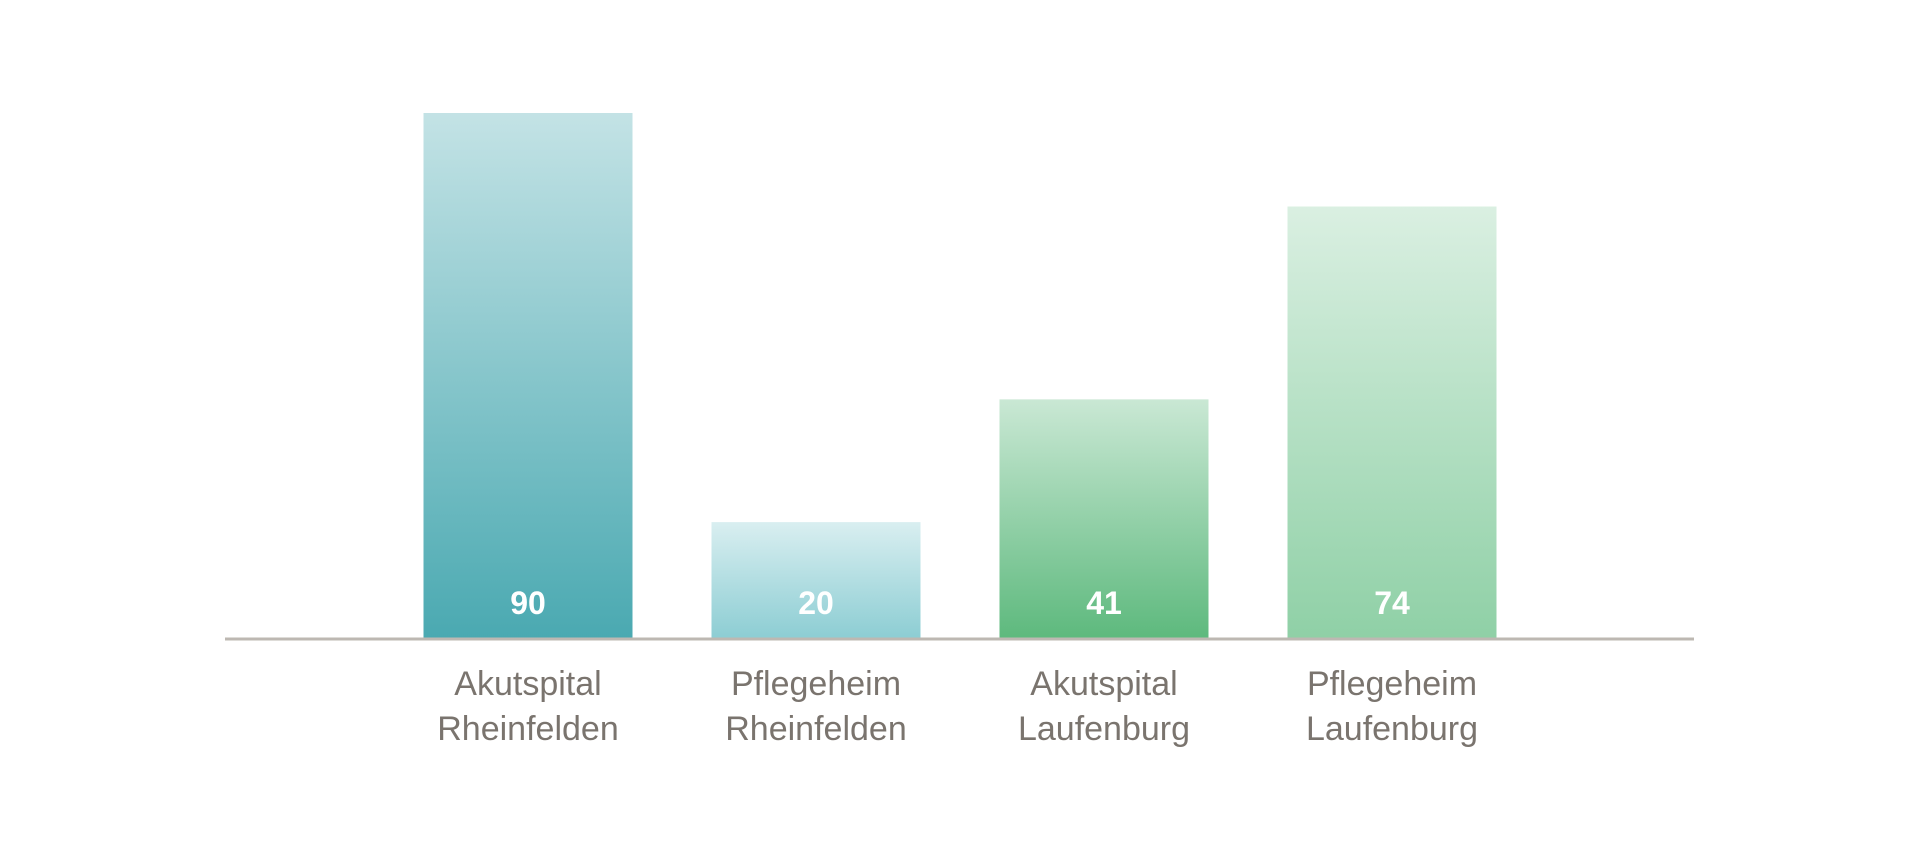 This screenshot has width=1920, height=849. I want to click on value-label: 41, so click(1104, 603).